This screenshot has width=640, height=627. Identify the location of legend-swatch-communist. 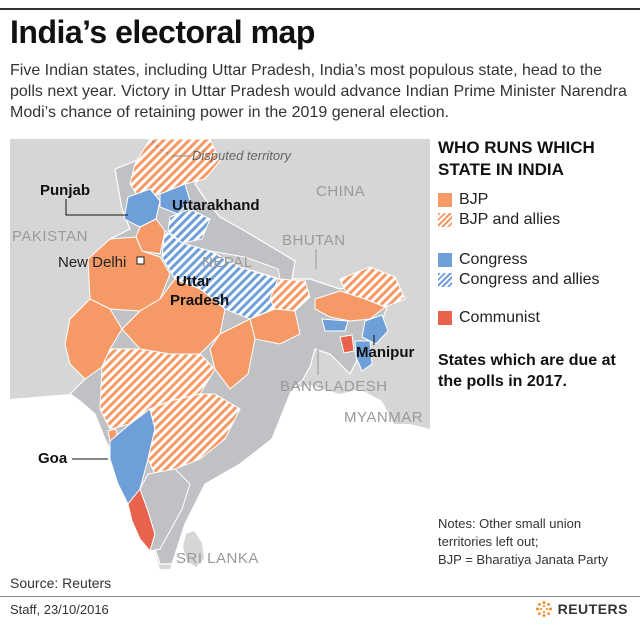
(445, 318).